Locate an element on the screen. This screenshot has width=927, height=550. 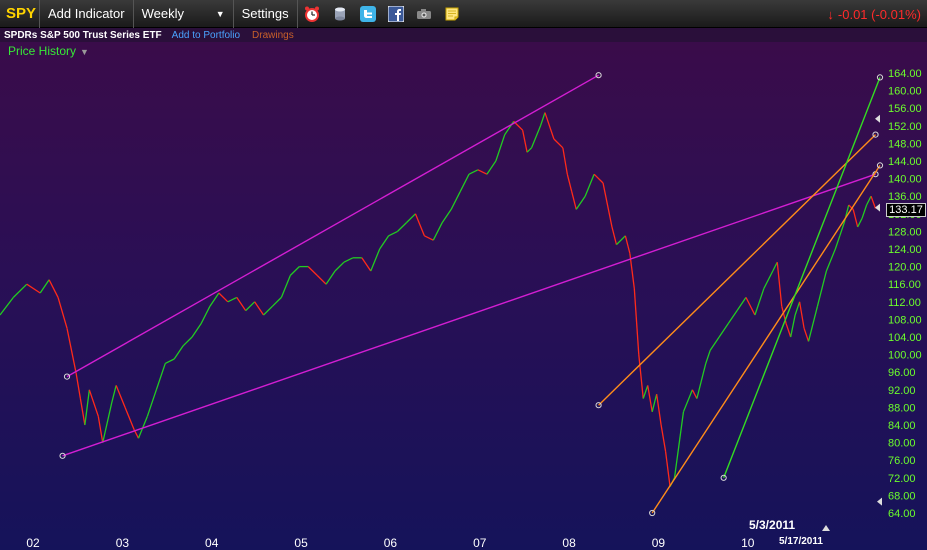
arrow-down-icon: ↓ is located at coordinates (830, 14).